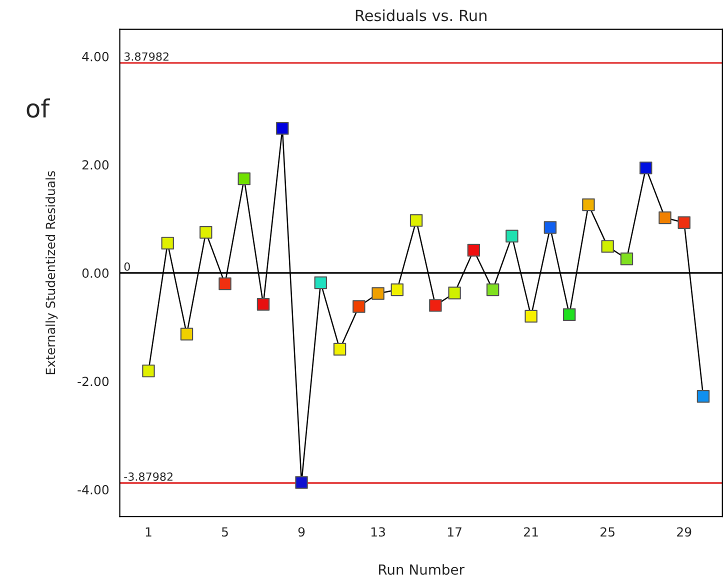  I want to click on x-tick-label: 9, so click(301, 532).